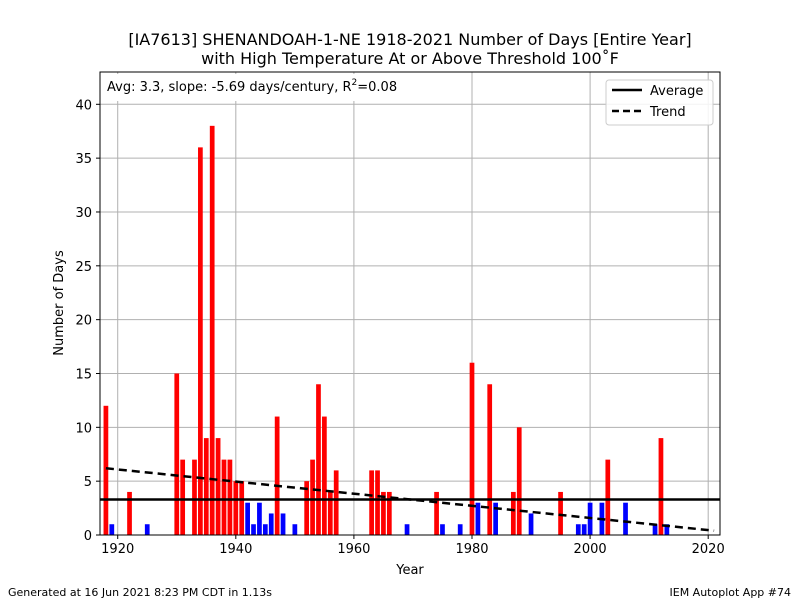  What do you see at coordinates (147, 529) in the screenshot?
I see `bar-1925` at bounding box center [147, 529].